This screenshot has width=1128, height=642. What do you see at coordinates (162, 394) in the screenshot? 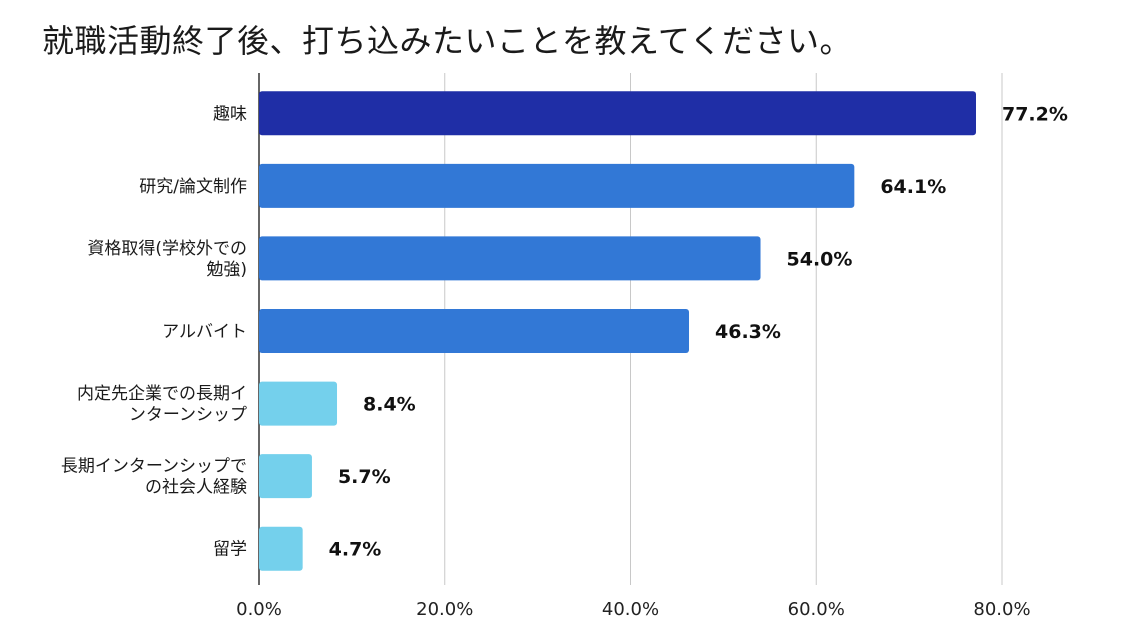
I see `category-label: 内定先企業での長期イ` at bounding box center [162, 394].